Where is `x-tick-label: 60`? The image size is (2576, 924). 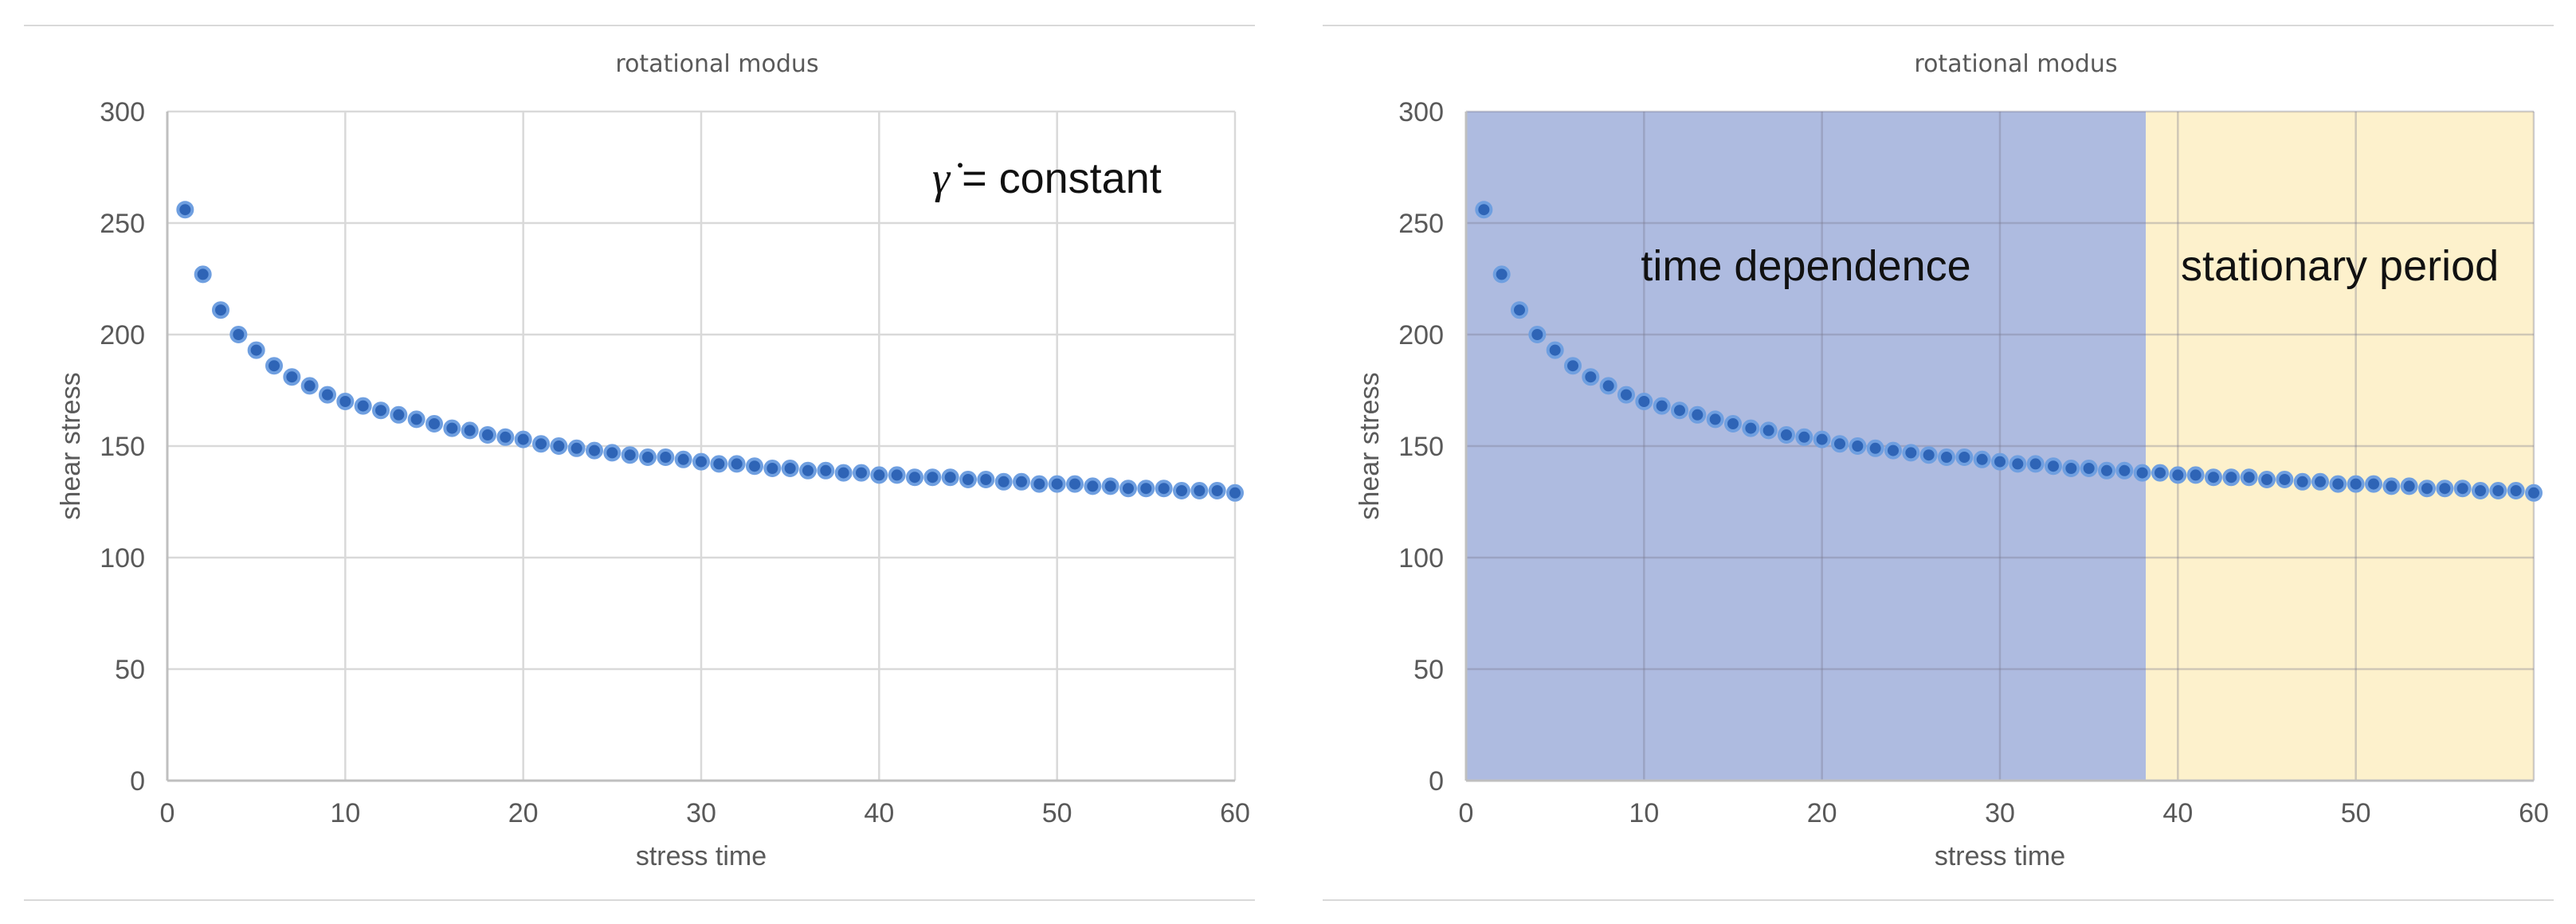
x-tick-label: 60 is located at coordinates (2534, 813).